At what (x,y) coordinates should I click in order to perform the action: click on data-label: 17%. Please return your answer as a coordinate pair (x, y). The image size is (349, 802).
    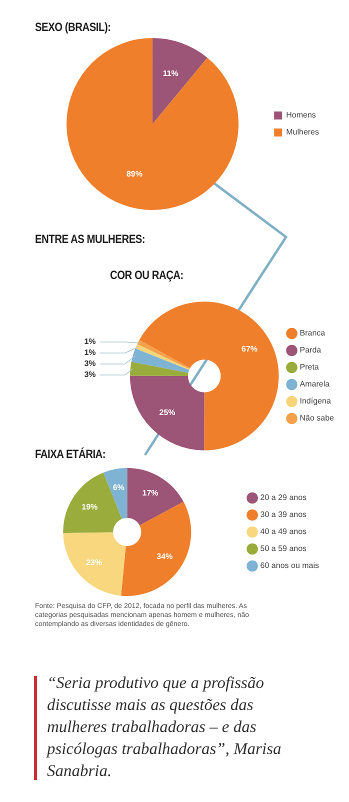
    Looking at the image, I should click on (150, 493).